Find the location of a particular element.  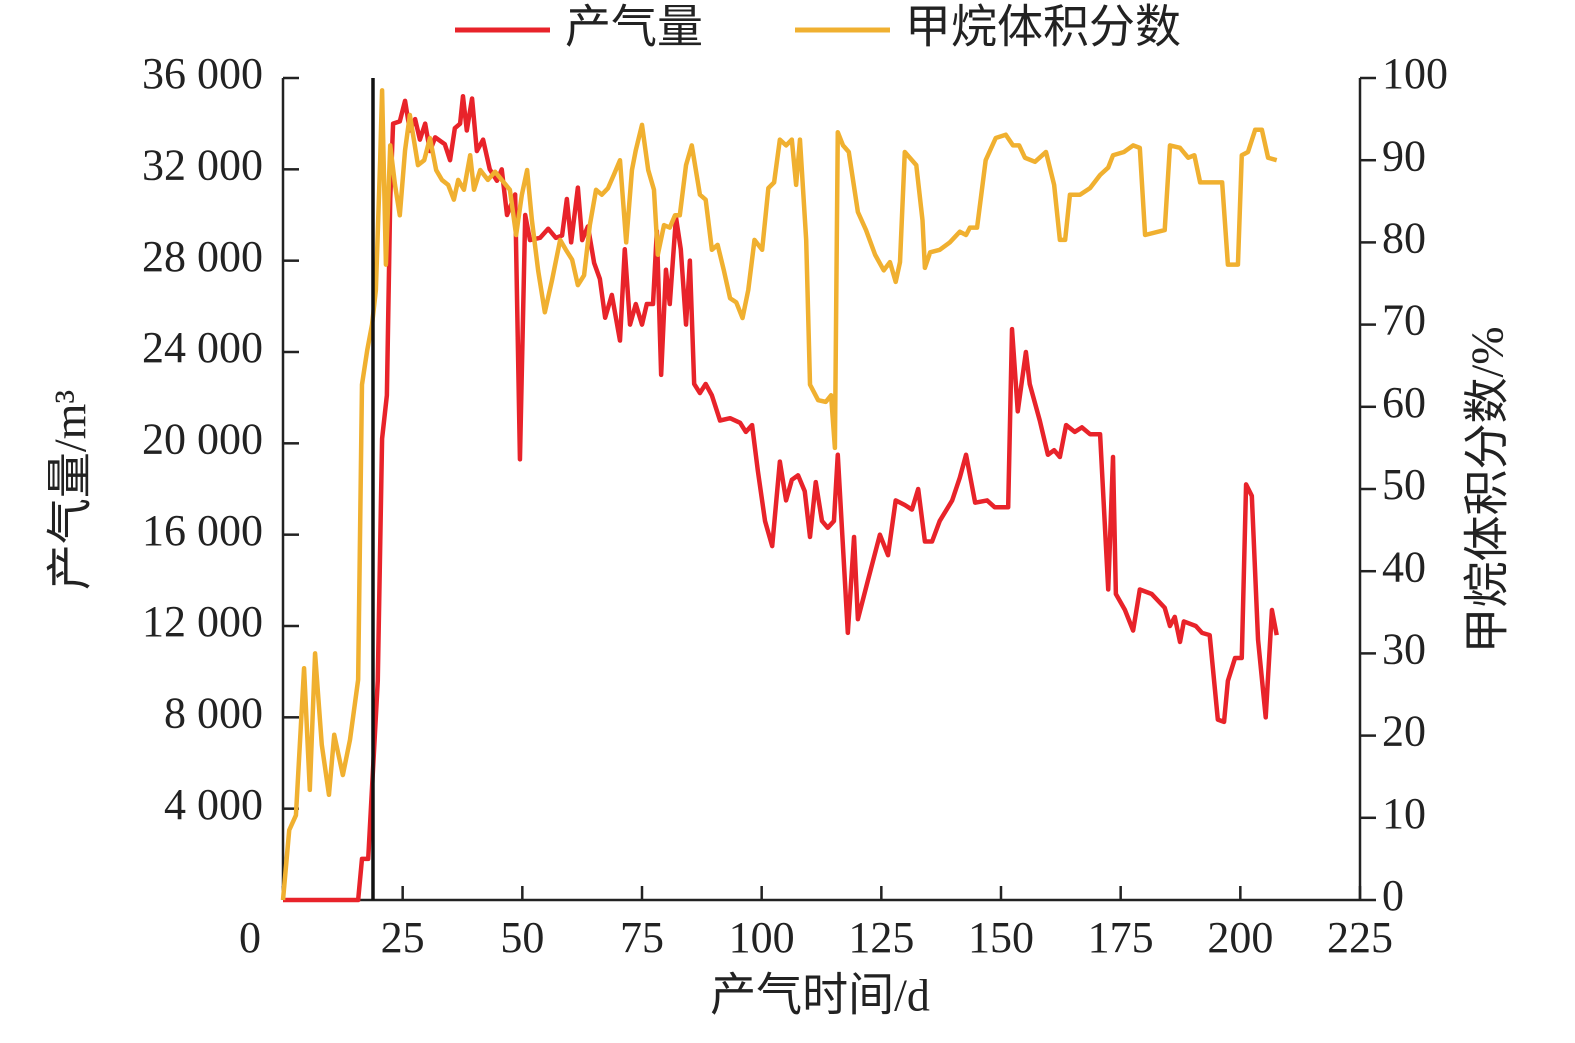

x-tick-label: 75 is located at coordinates (642, 937).